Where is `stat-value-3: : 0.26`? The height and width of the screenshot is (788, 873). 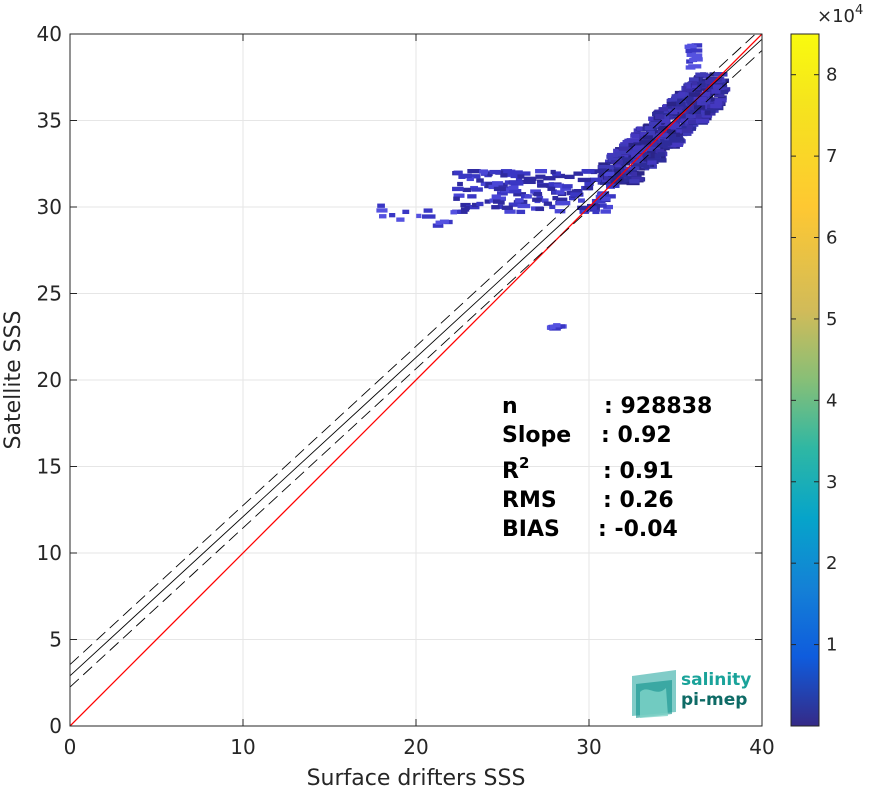
stat-value-3: : 0.26 is located at coordinates (638, 500).